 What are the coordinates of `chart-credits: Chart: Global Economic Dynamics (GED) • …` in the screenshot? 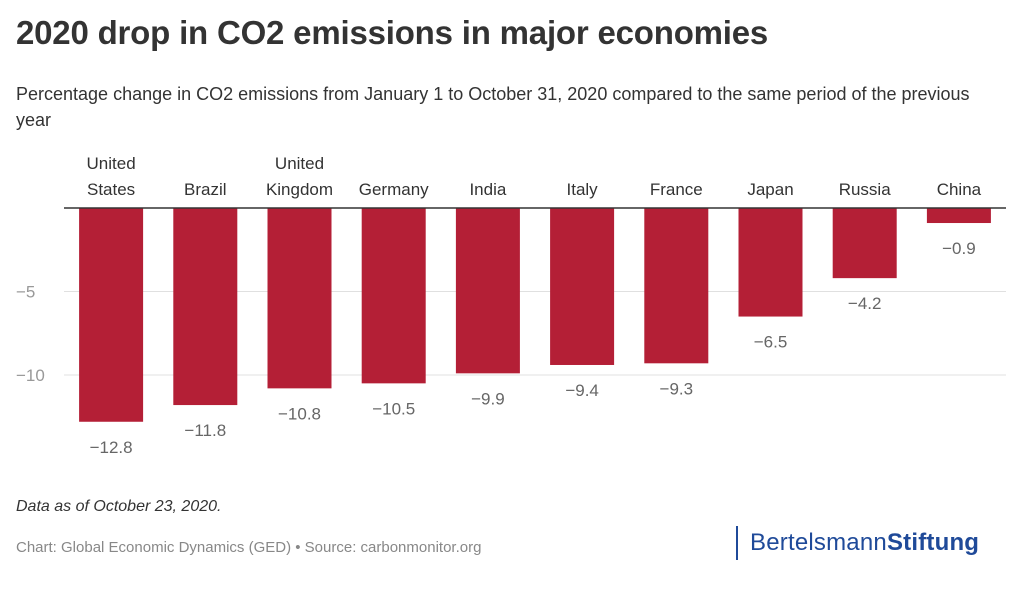 It's located at (249, 547).